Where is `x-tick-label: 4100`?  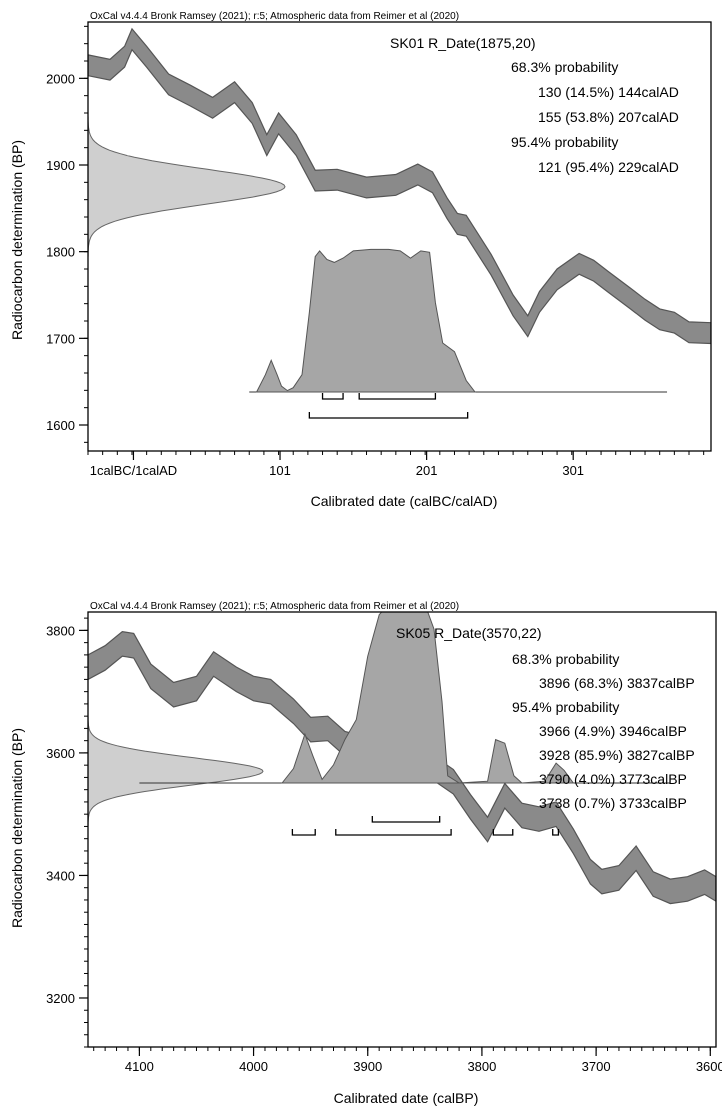
x-tick-label: 4100 is located at coordinates (139, 1066).